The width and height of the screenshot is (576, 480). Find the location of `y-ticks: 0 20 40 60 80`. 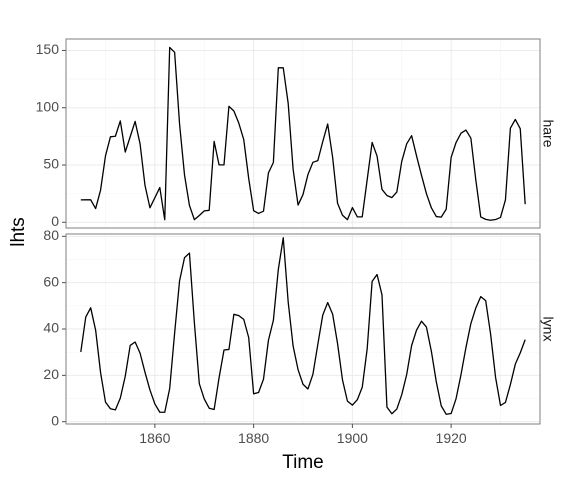

y-ticks: 0 20 40 60 80 is located at coordinates (54, 327).